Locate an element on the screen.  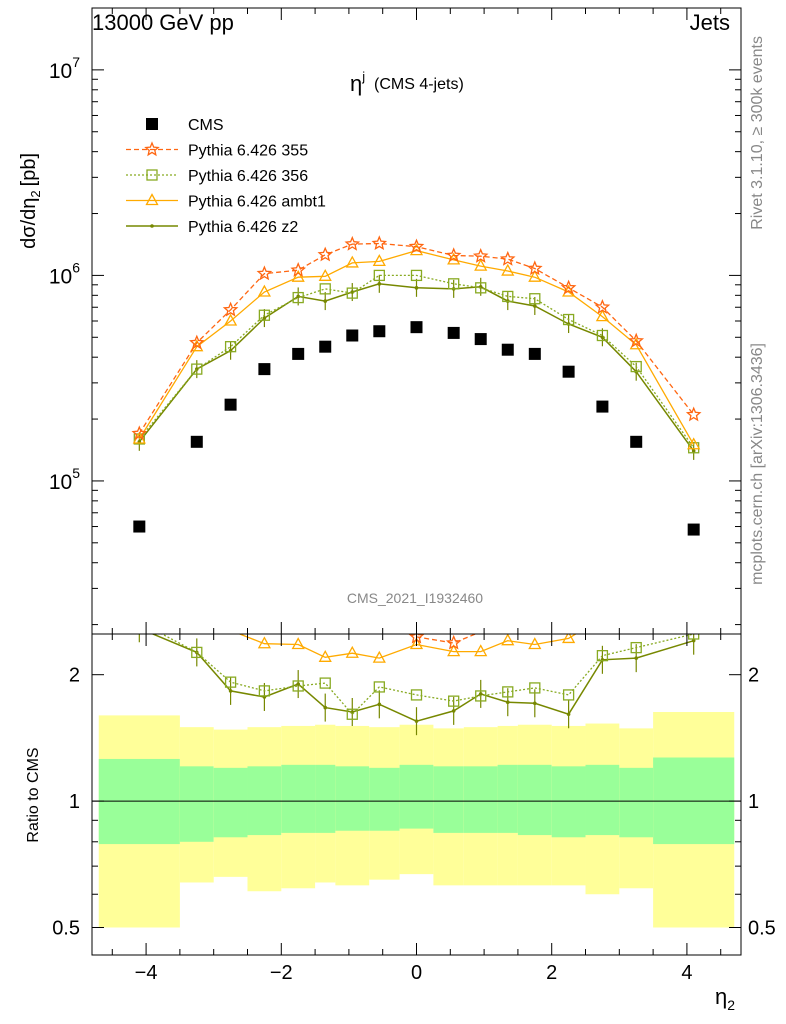
legend-label-ambt1: Pythia 6.426 ambt1 is located at coordinates (257, 202).